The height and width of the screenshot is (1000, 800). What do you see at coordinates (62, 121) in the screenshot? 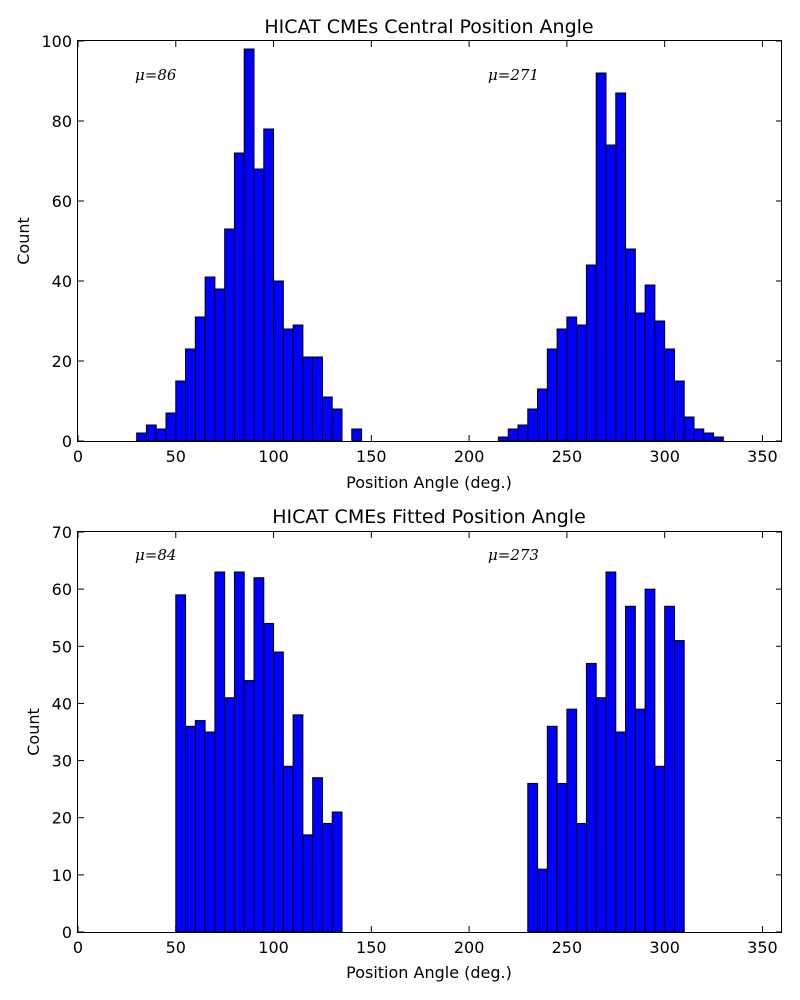
I see `y-tick-label: 80` at bounding box center [62, 121].